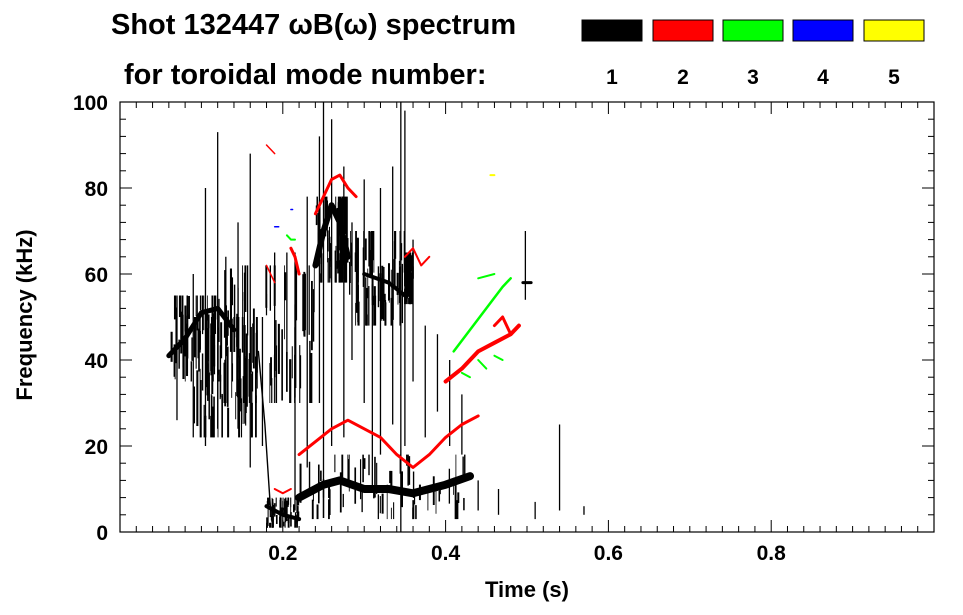  Describe the element at coordinates (527, 589) in the screenshot. I see `x-axis-label: Time (s)` at that location.